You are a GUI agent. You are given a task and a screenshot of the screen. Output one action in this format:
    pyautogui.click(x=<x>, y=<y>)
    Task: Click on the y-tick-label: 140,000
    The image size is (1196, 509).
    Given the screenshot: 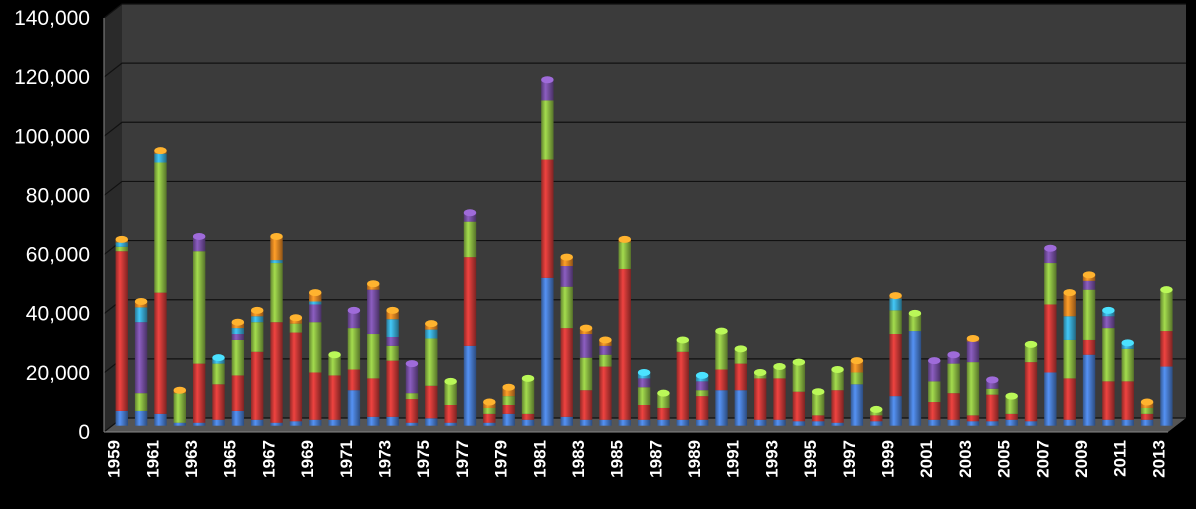 What is the action you would take?
    pyautogui.click(x=52, y=18)
    